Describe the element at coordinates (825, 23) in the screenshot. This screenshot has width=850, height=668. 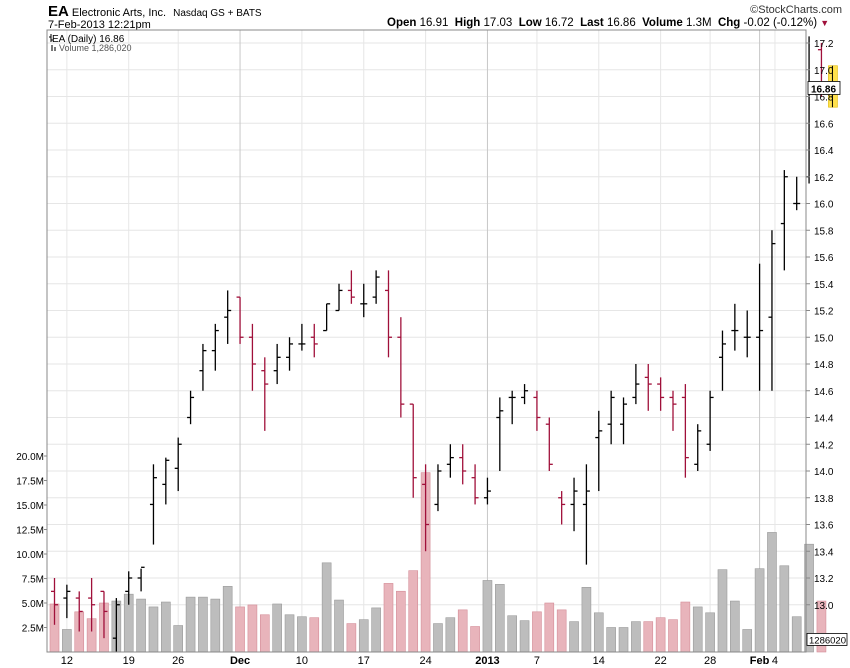
I see `down-arrow-icon: ▼` at that location.